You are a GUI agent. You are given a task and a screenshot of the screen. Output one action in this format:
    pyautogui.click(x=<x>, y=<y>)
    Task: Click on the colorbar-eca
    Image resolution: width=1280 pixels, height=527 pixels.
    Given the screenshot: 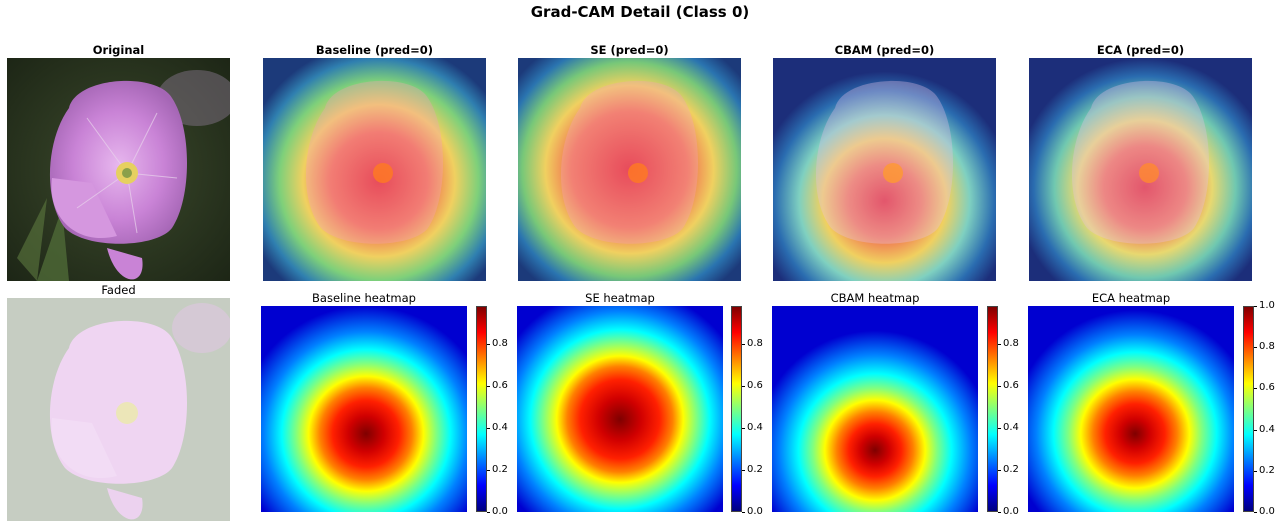 What is the action you would take?
    pyautogui.click(x=1248, y=409)
    